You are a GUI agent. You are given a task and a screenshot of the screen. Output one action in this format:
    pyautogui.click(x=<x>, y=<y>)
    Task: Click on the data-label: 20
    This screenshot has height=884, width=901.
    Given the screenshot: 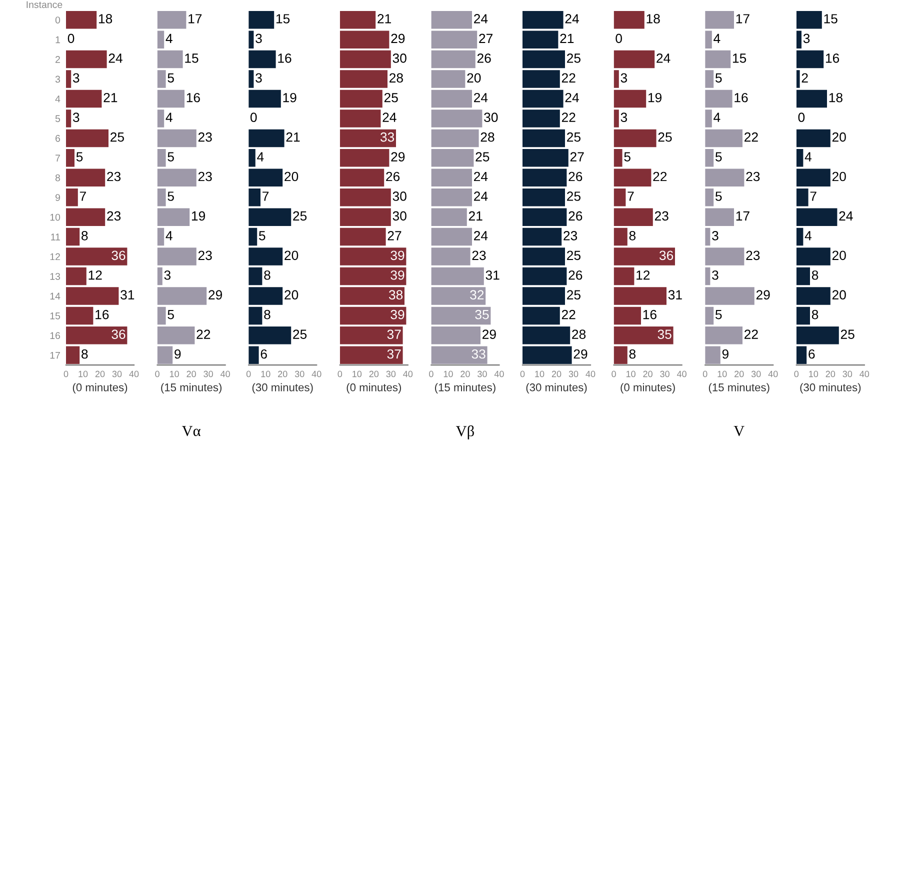 What is the action you would take?
    pyautogui.click(x=291, y=255)
    